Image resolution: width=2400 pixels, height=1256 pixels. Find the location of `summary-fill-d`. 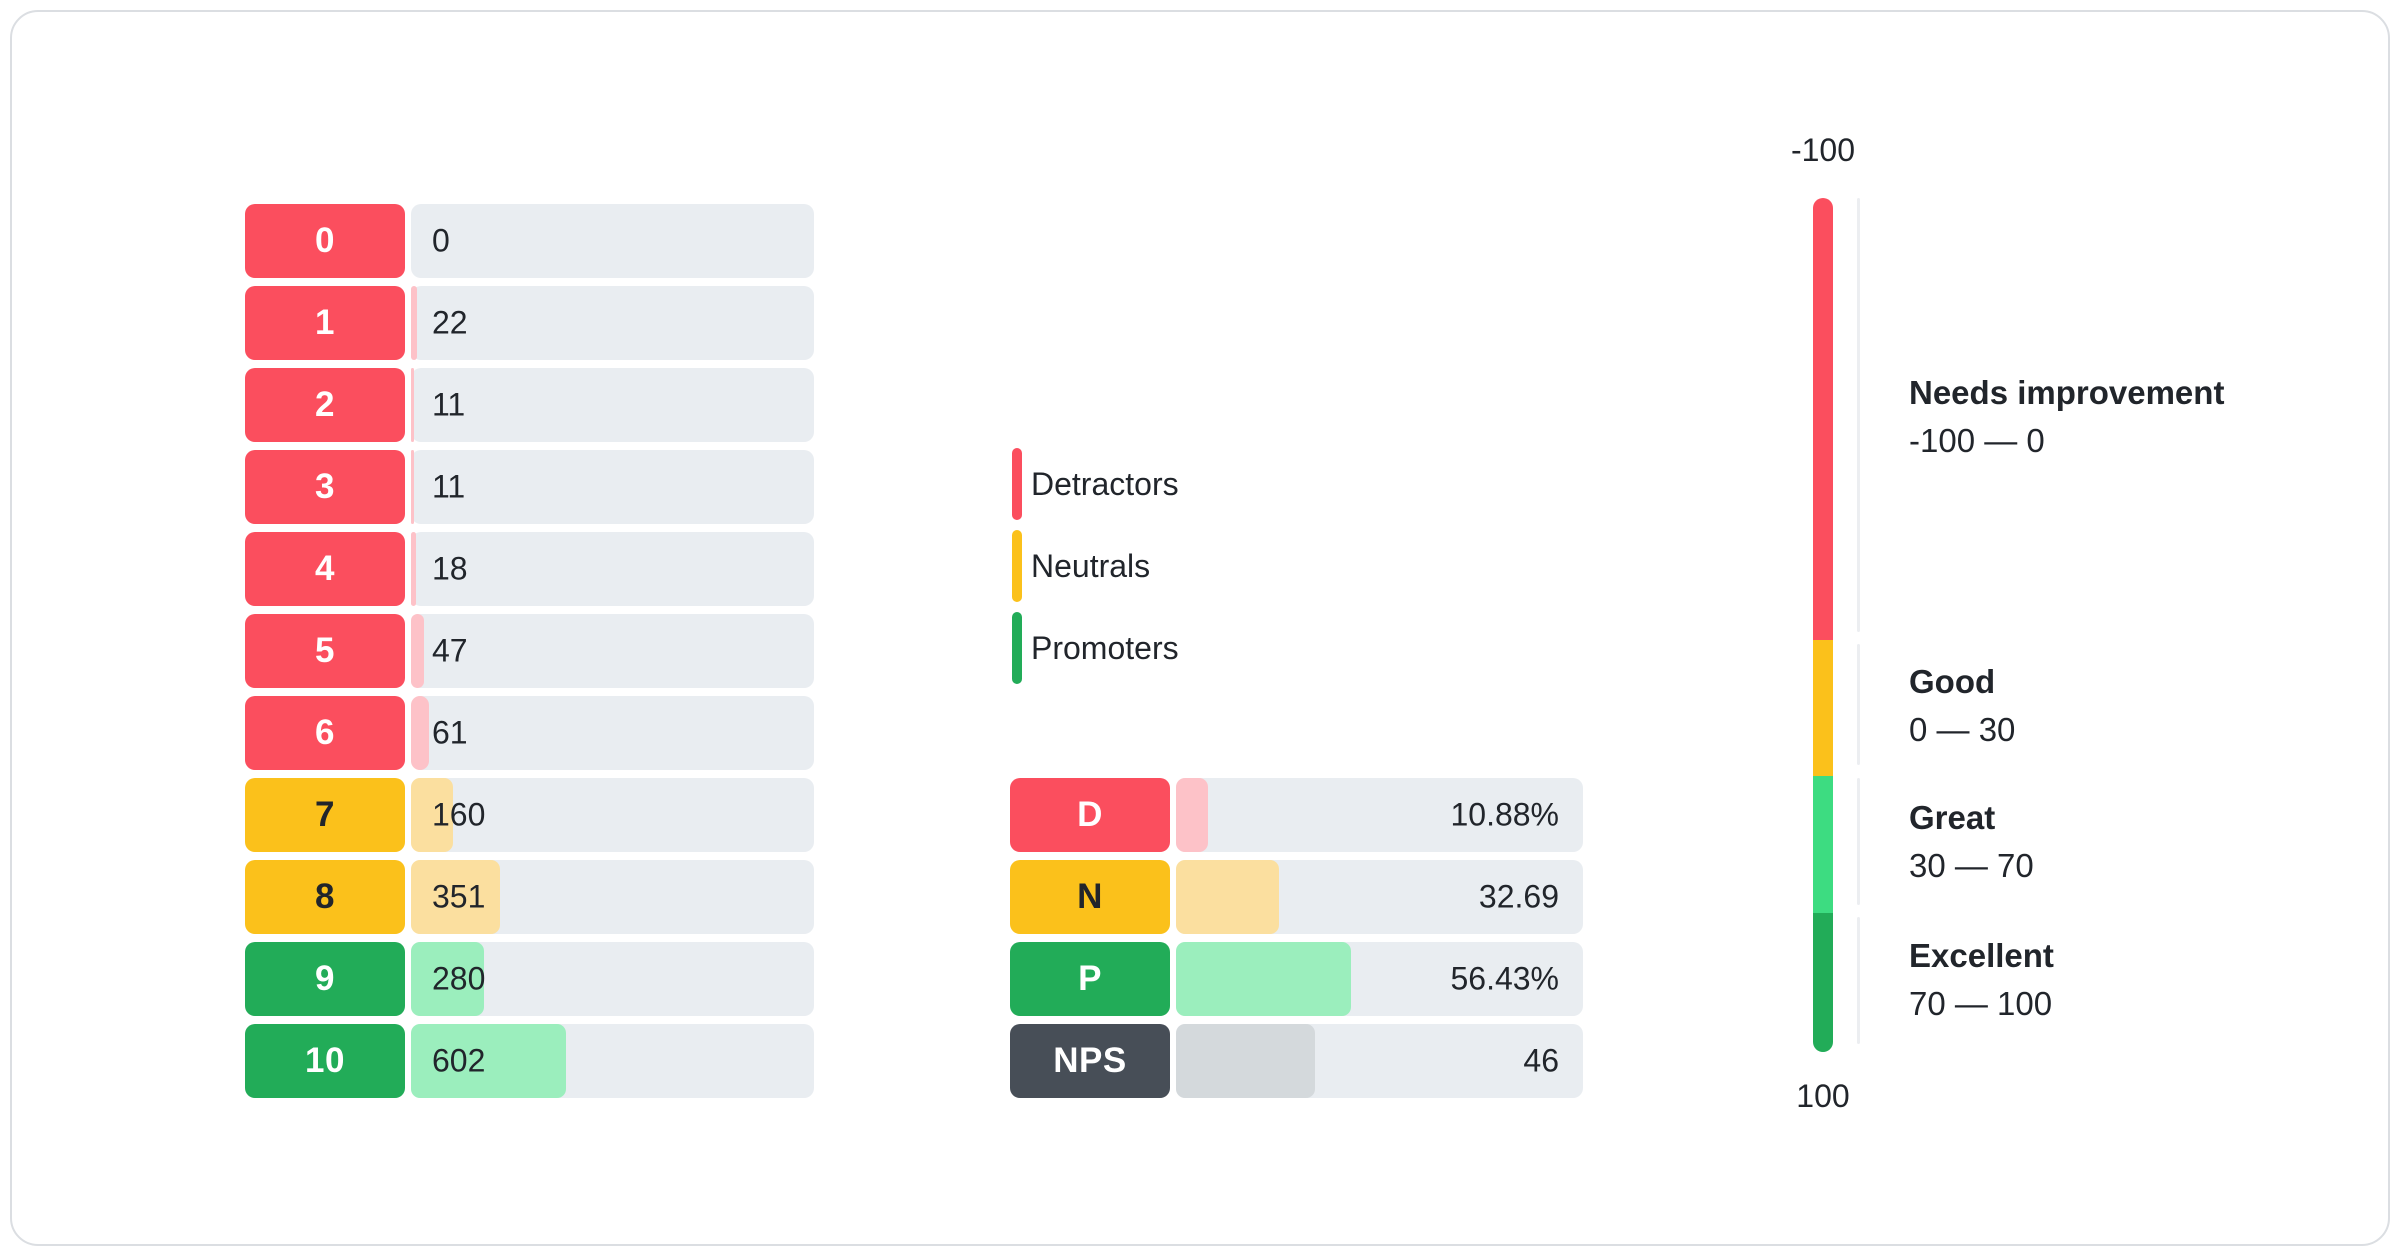

summary-fill-d is located at coordinates (1192, 815).